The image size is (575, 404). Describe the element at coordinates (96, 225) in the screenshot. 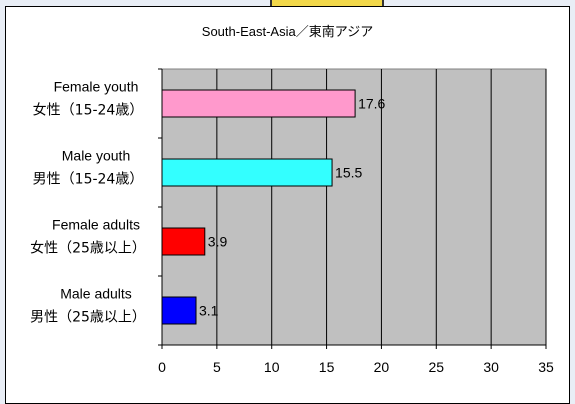

I see `category-label-en: Female adults` at that location.